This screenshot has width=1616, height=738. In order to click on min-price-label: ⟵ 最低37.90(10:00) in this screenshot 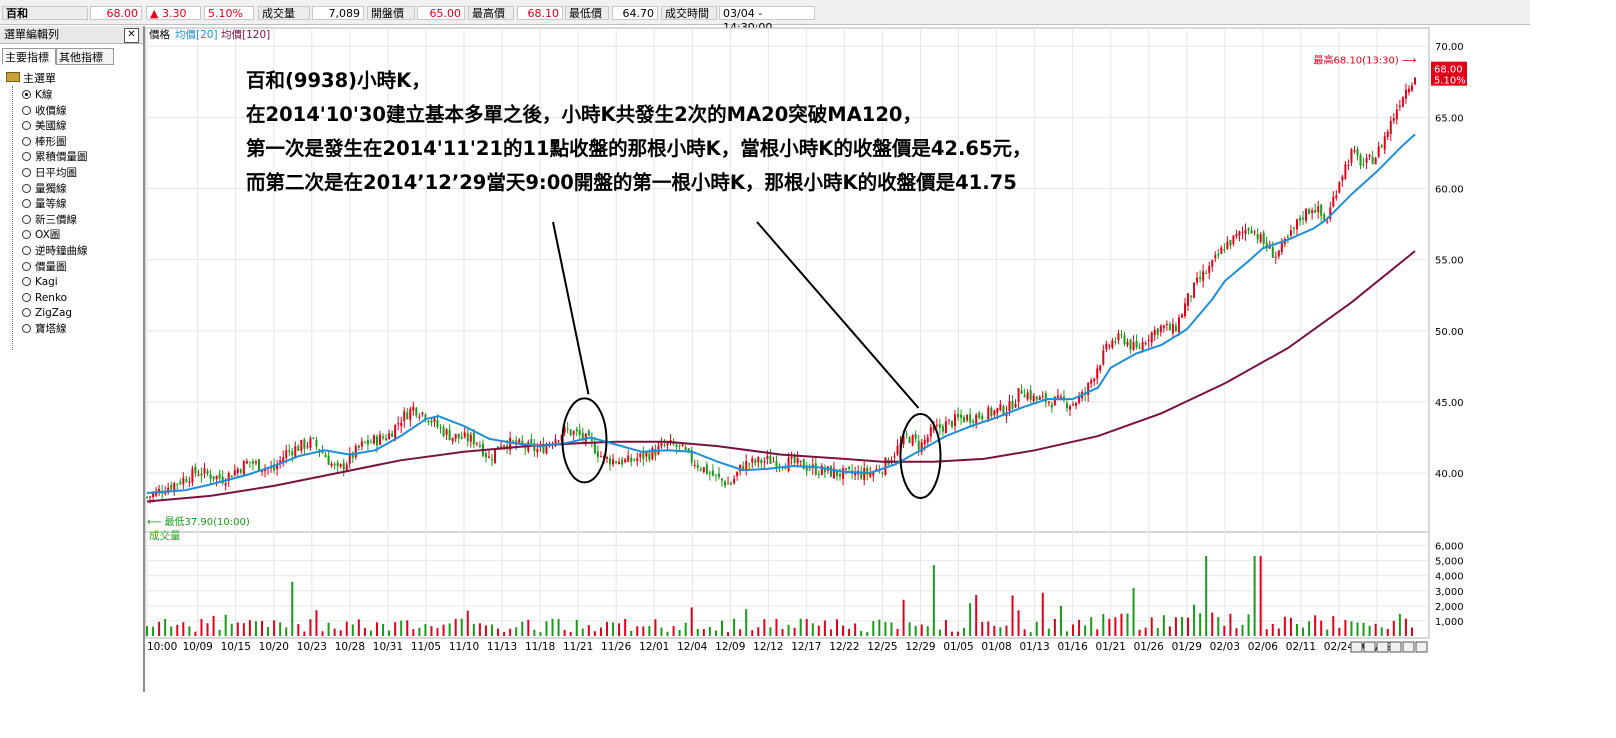, I will do `click(198, 521)`.